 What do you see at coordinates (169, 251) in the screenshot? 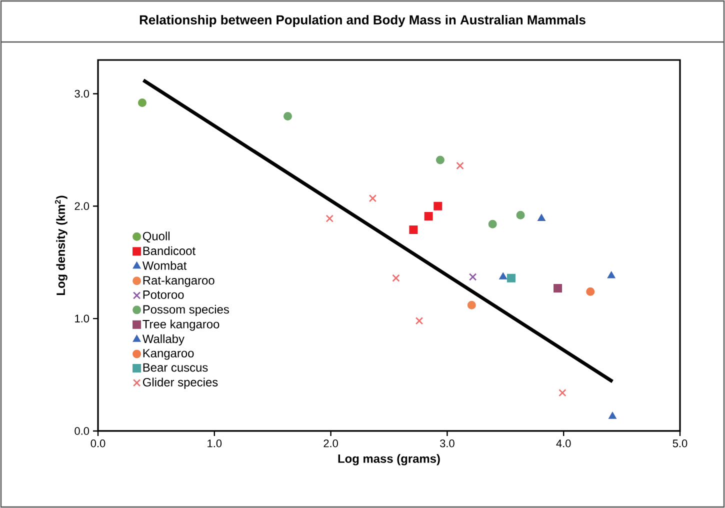
I see `legend-label: Bandicoot` at bounding box center [169, 251].